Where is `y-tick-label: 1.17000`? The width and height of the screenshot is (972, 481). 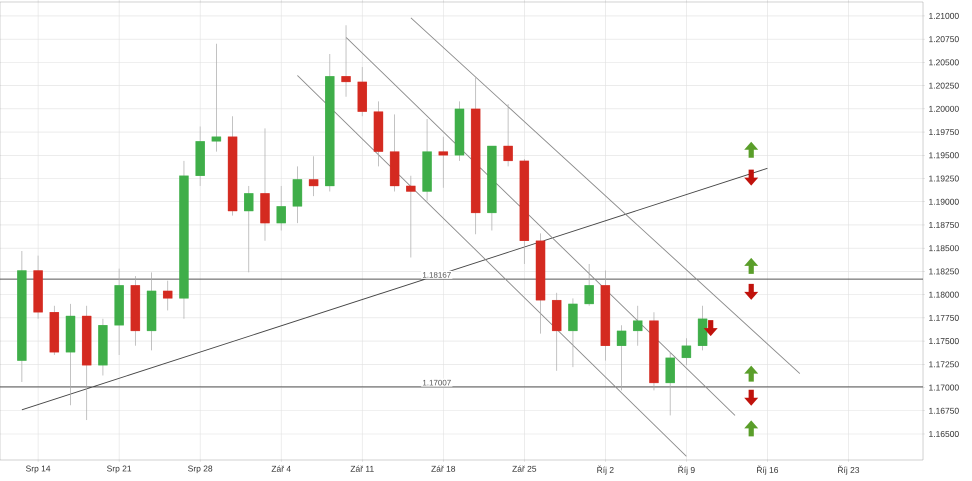 y-tick-label: 1.17000 is located at coordinates (944, 387).